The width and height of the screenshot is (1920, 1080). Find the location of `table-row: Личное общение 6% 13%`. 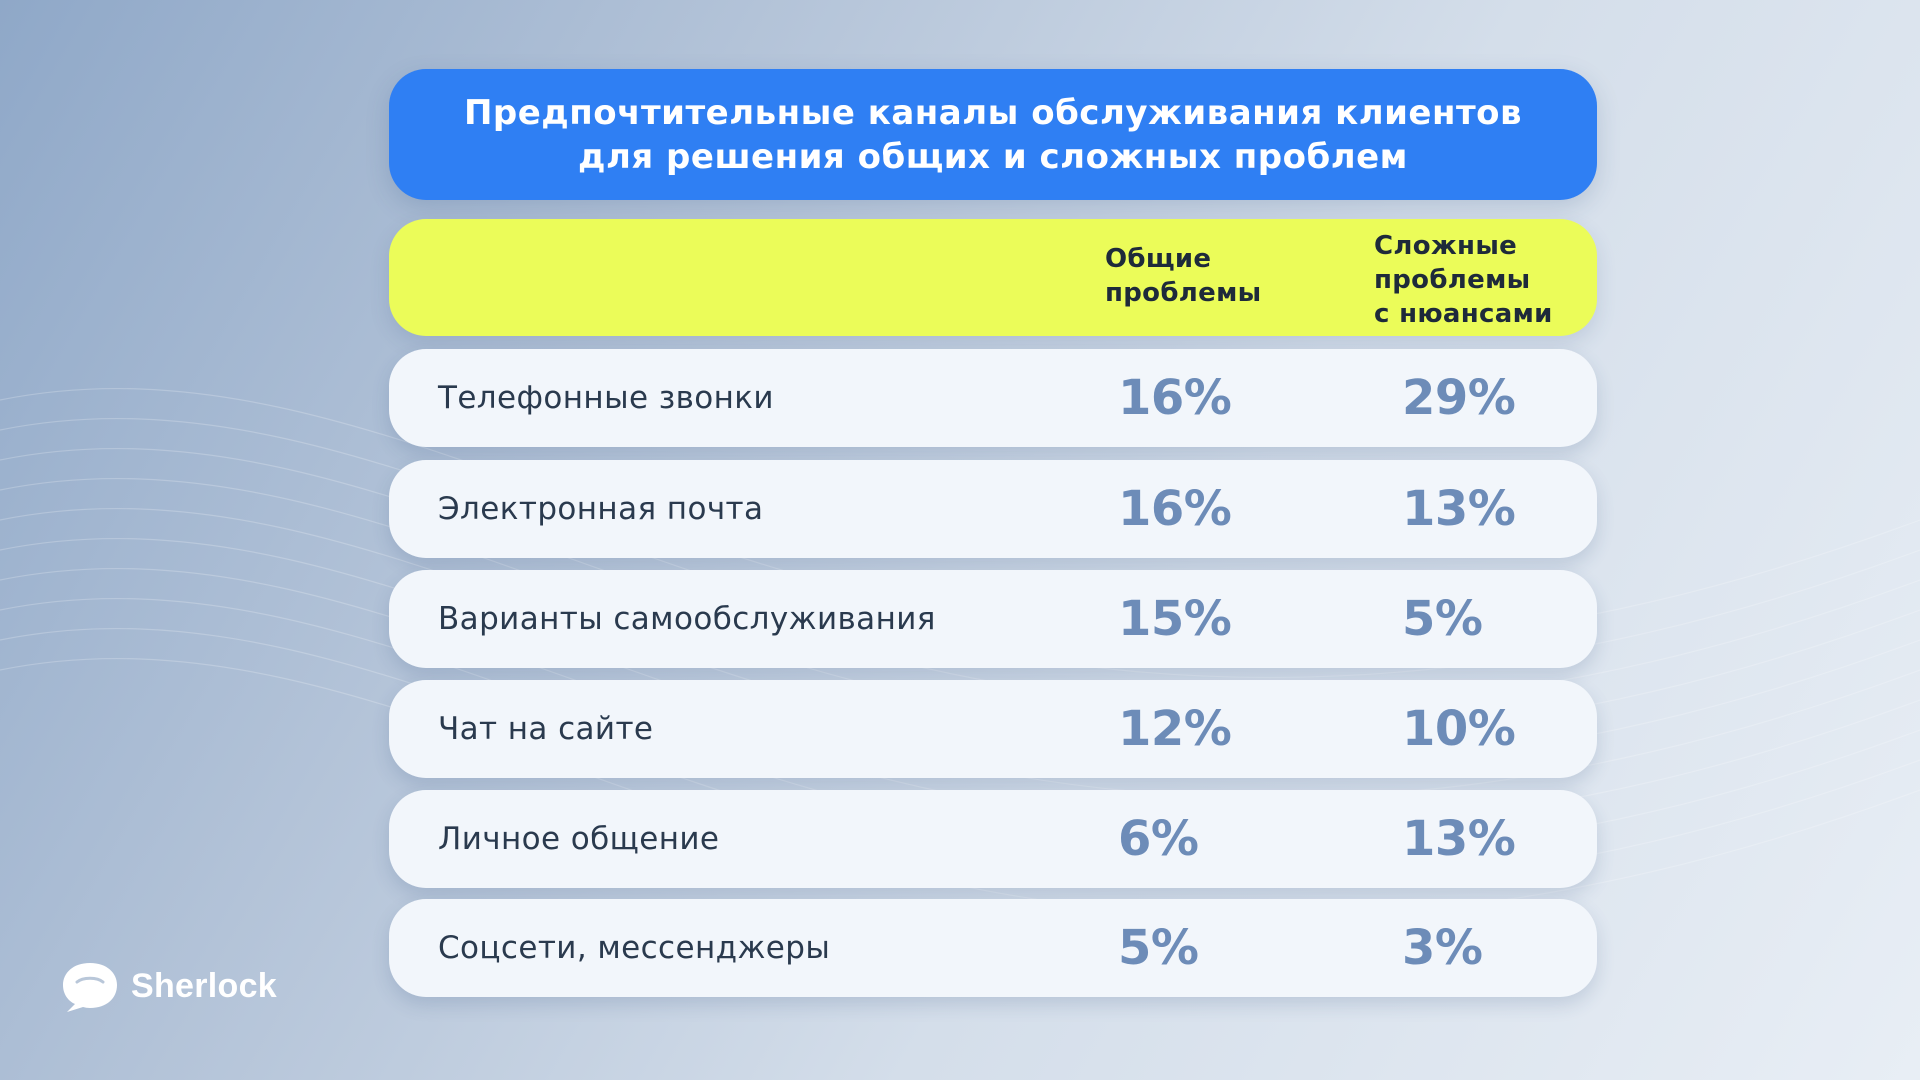

table-row: Личное общение 6% 13% is located at coordinates (993, 839).